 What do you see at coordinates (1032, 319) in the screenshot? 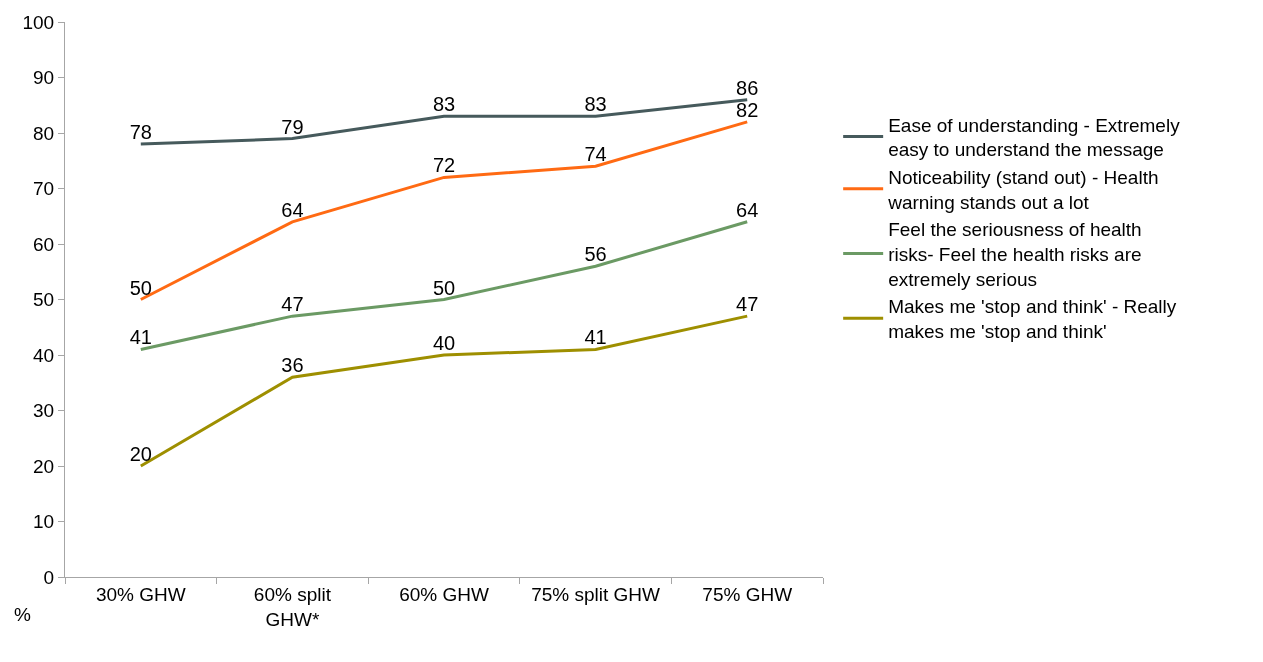
I see `legend-label: Makes me 'stop and think' - Really makes me 'stop and think'` at bounding box center [1032, 319].